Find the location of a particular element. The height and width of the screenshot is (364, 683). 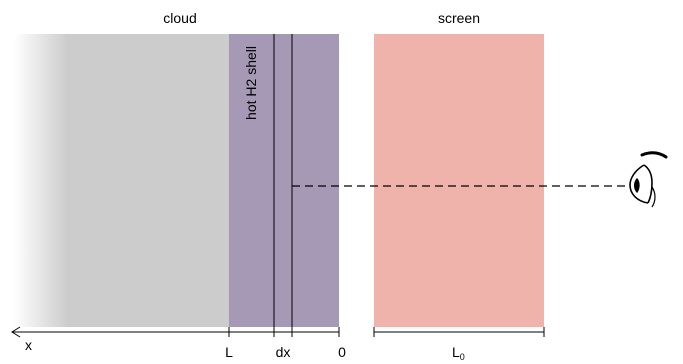

tick-label-L: L is located at coordinates (229, 352).